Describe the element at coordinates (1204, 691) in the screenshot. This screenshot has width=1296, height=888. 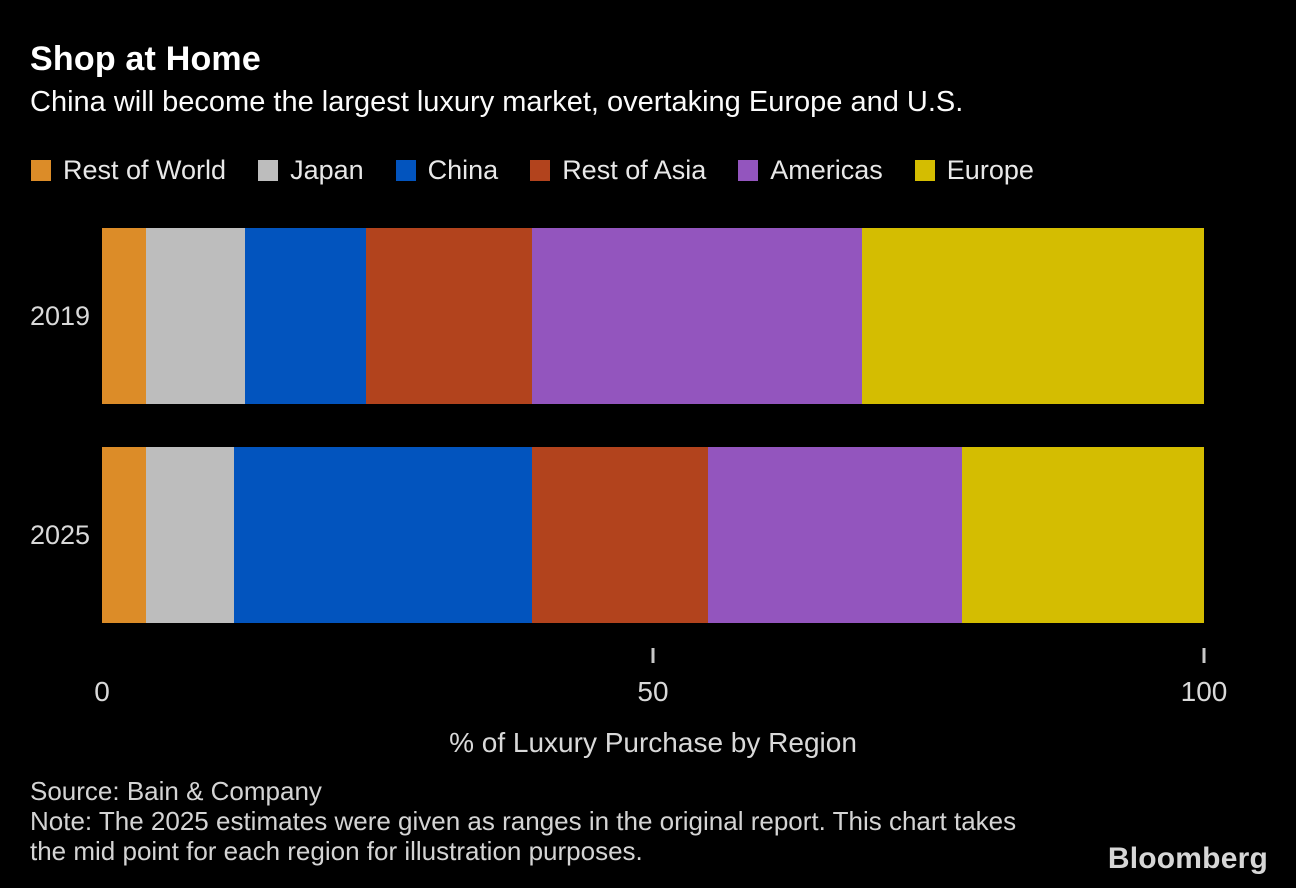
I see `tick-label-100: 100` at that location.